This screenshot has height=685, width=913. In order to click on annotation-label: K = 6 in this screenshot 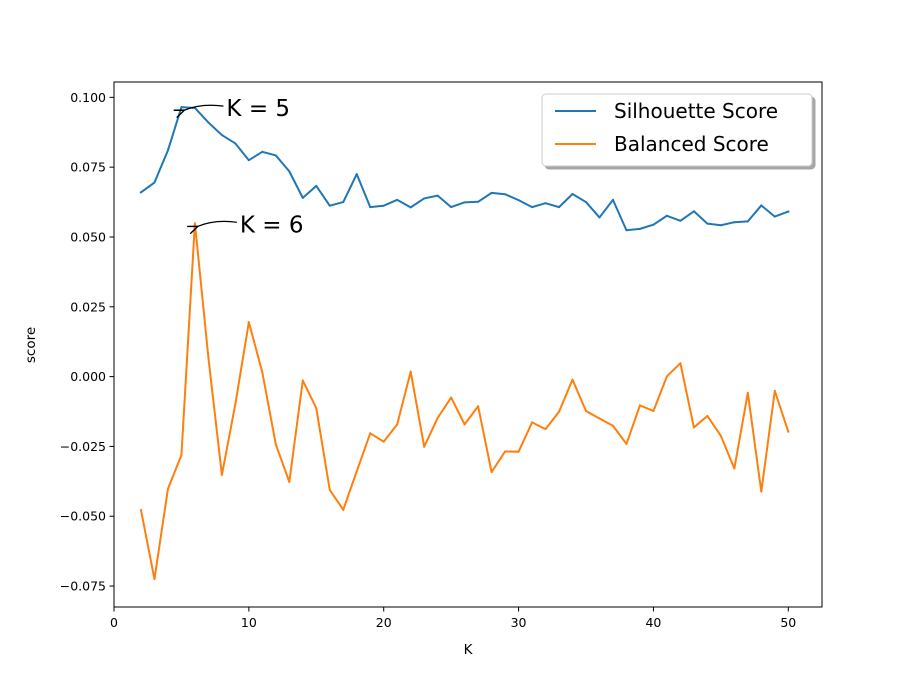, I will do `click(272, 225)`.